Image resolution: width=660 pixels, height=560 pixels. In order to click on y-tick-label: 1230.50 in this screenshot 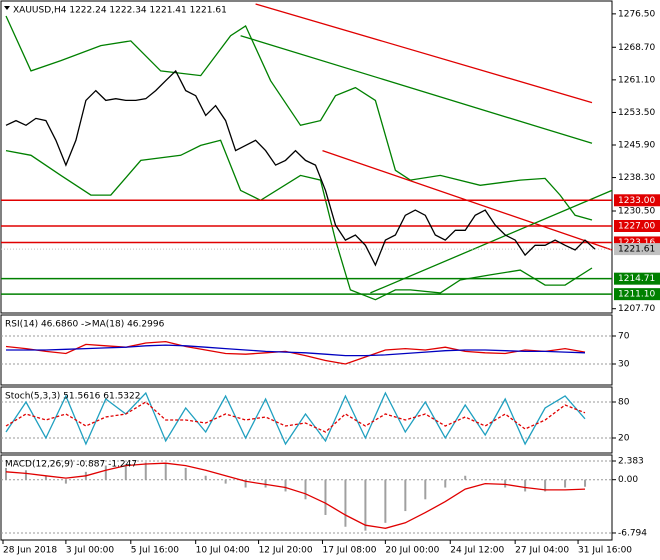, I will do `click(636, 212)`.